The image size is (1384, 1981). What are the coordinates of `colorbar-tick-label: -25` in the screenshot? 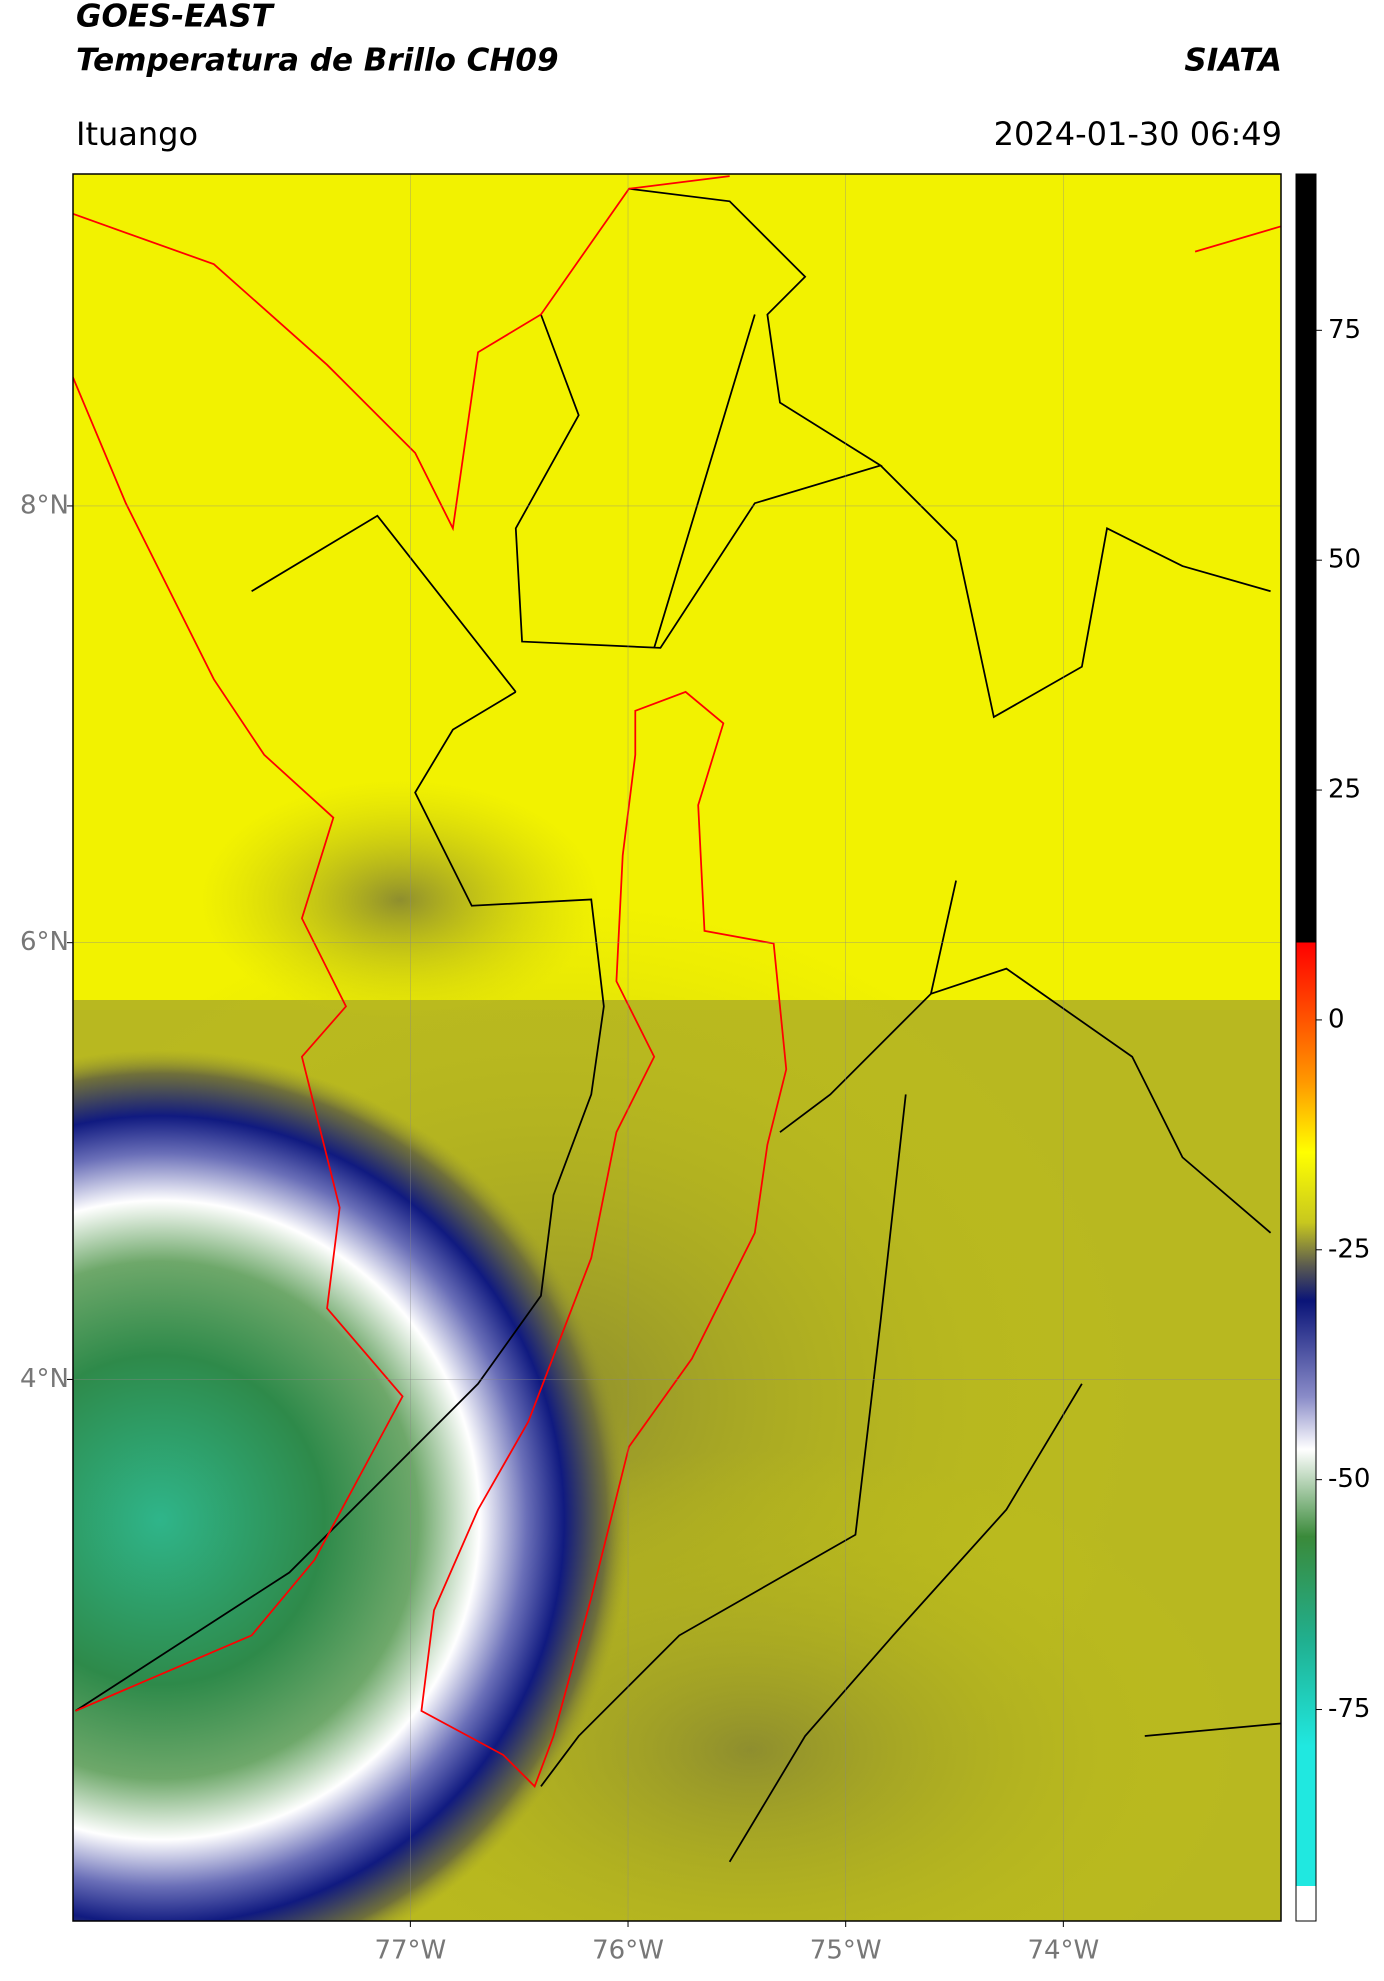 It's located at (1349, 1249).